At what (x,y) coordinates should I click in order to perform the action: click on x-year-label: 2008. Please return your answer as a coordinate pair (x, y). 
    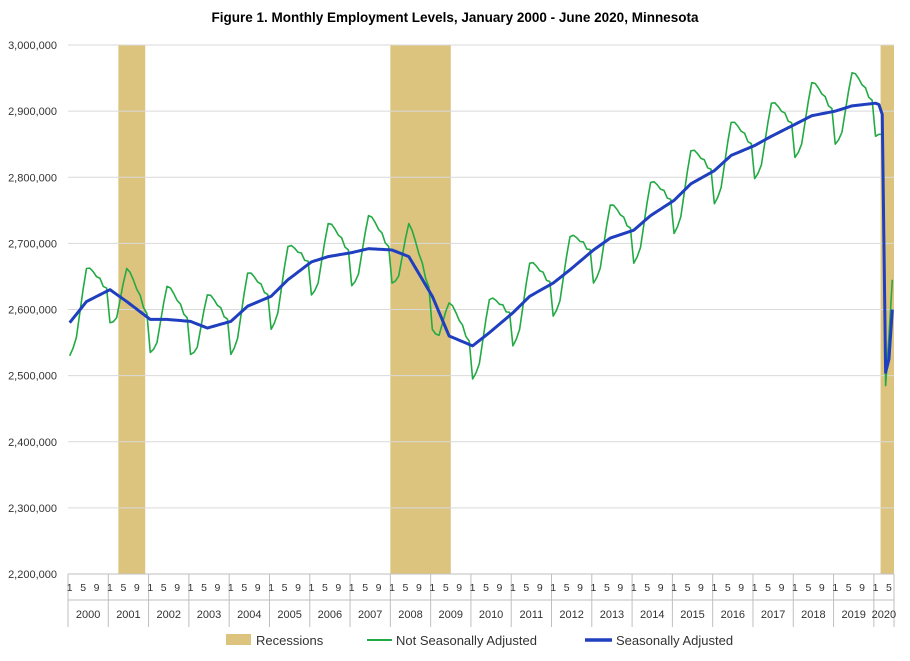
    Looking at the image, I should click on (410, 615).